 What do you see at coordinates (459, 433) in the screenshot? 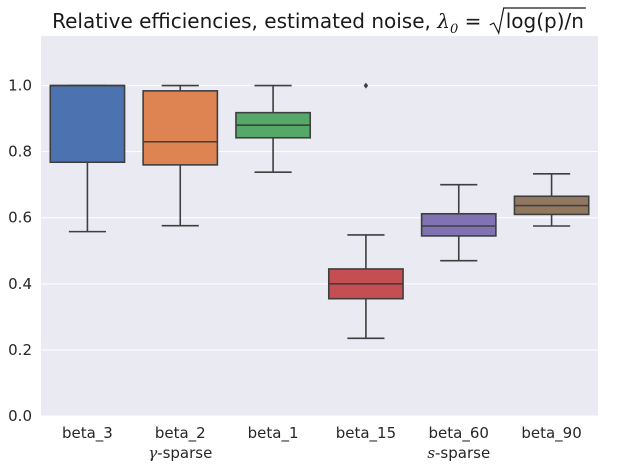
I see `x-tick-label: beta_60` at bounding box center [459, 433].